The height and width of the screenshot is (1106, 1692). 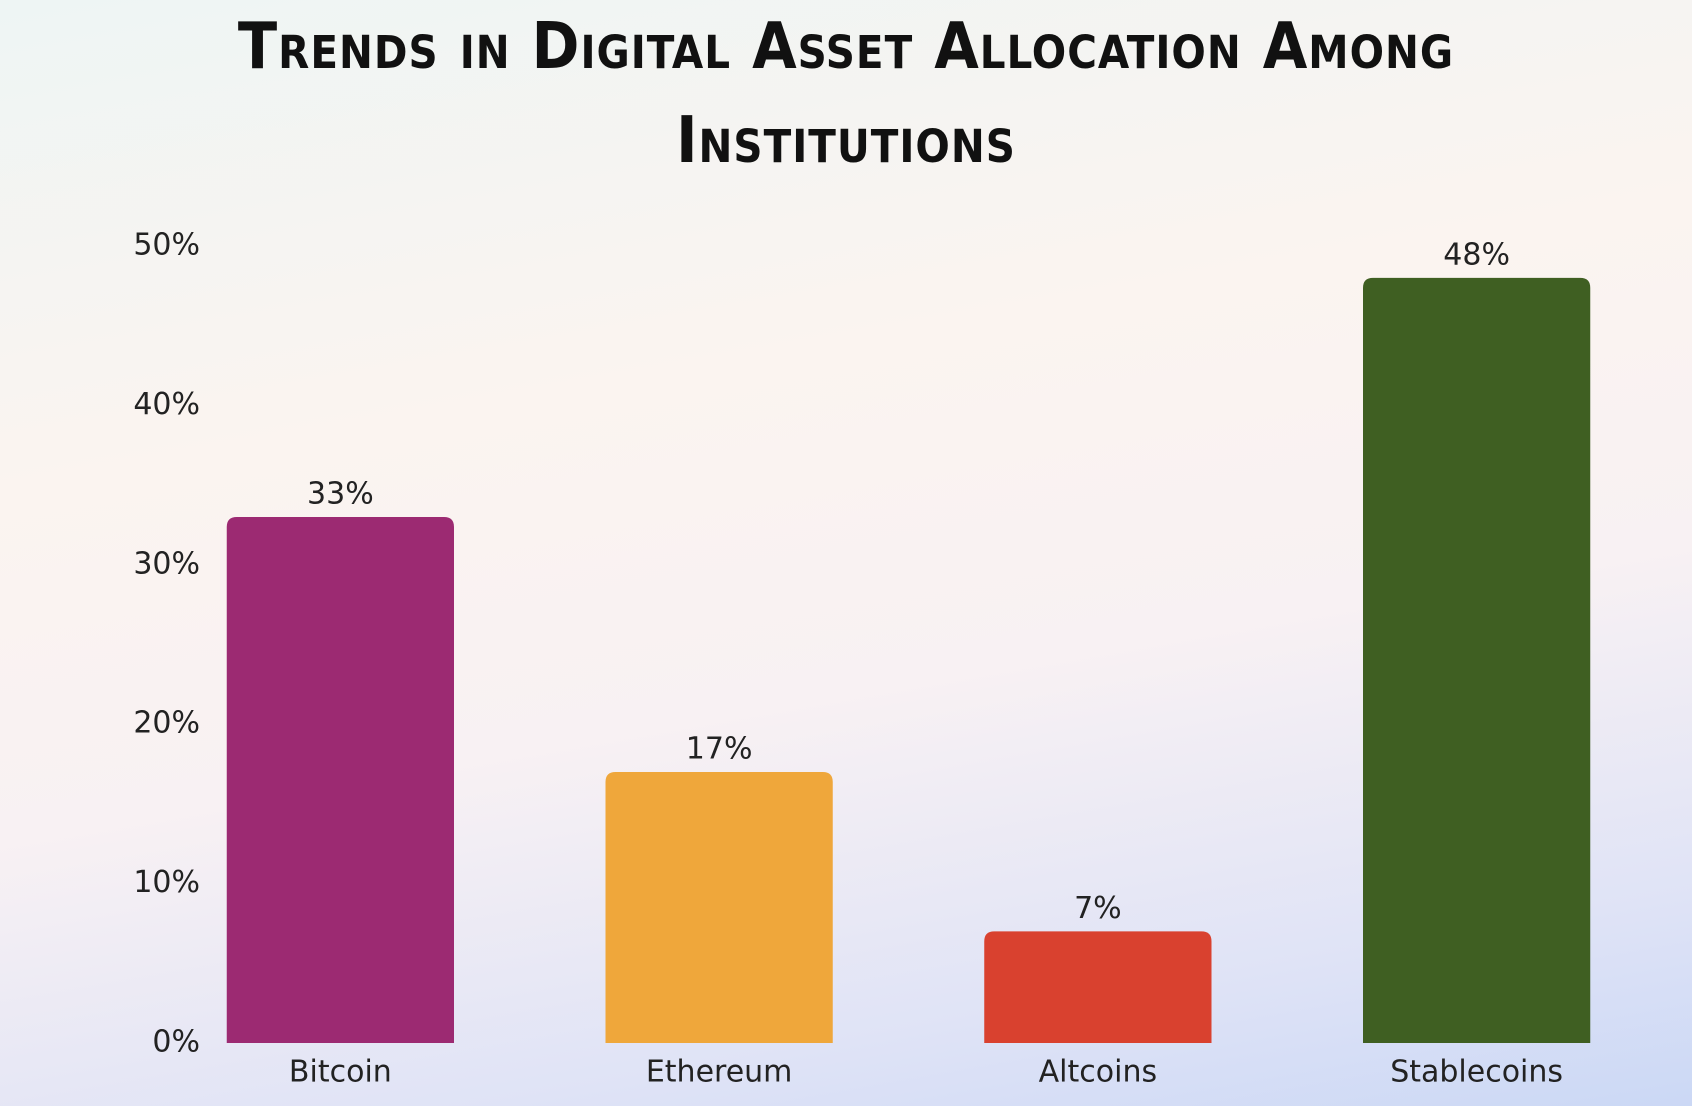 What do you see at coordinates (166, 723) in the screenshot?
I see `y-tick-label: 20%` at bounding box center [166, 723].